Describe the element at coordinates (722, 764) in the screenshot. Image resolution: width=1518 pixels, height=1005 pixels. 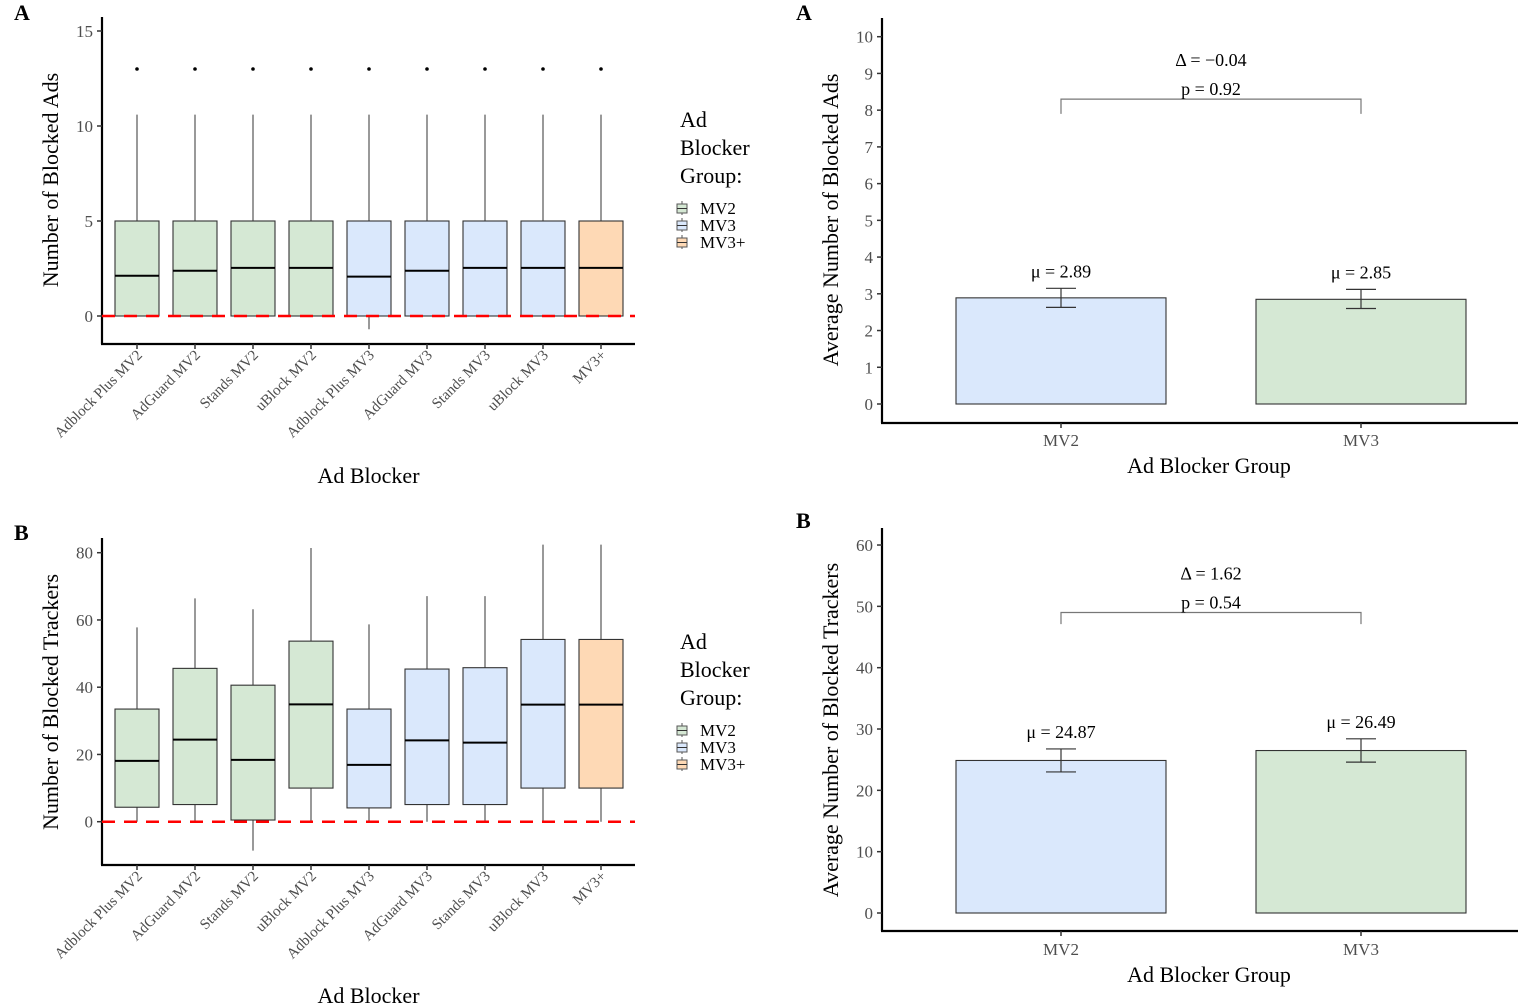
I see `legend-label: MV3+` at that location.